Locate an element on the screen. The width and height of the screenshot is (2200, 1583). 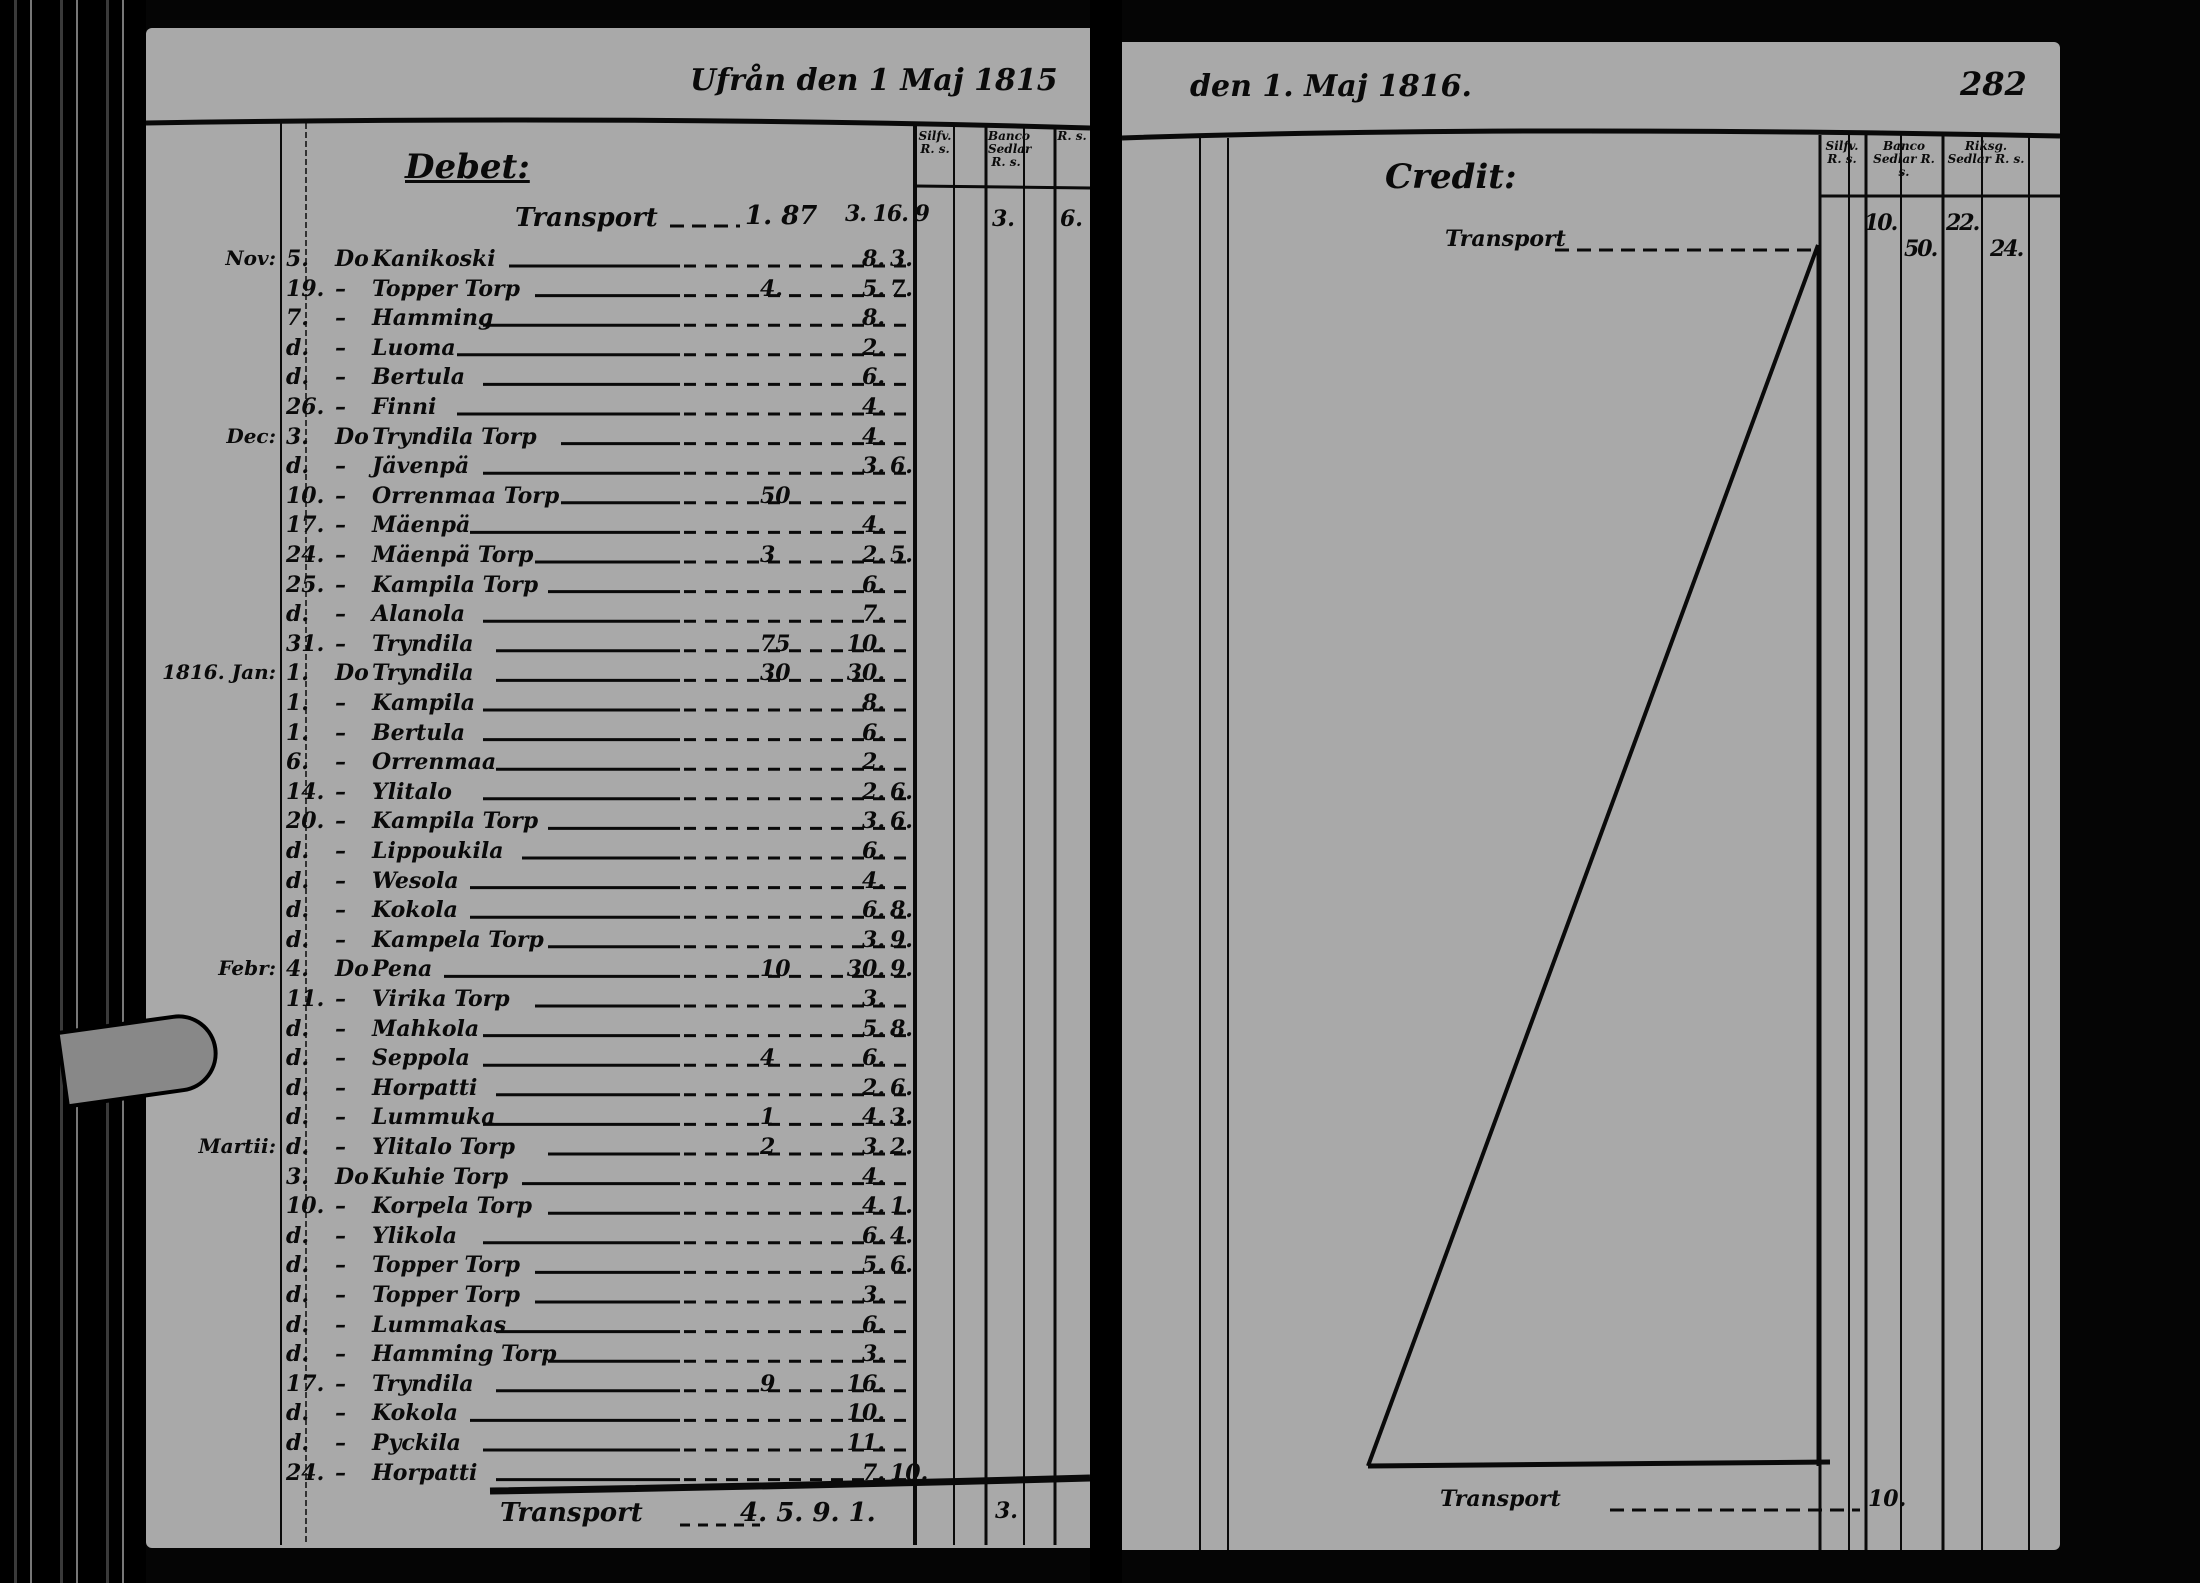
entry-day: 4. is located at coordinates (297, 969).